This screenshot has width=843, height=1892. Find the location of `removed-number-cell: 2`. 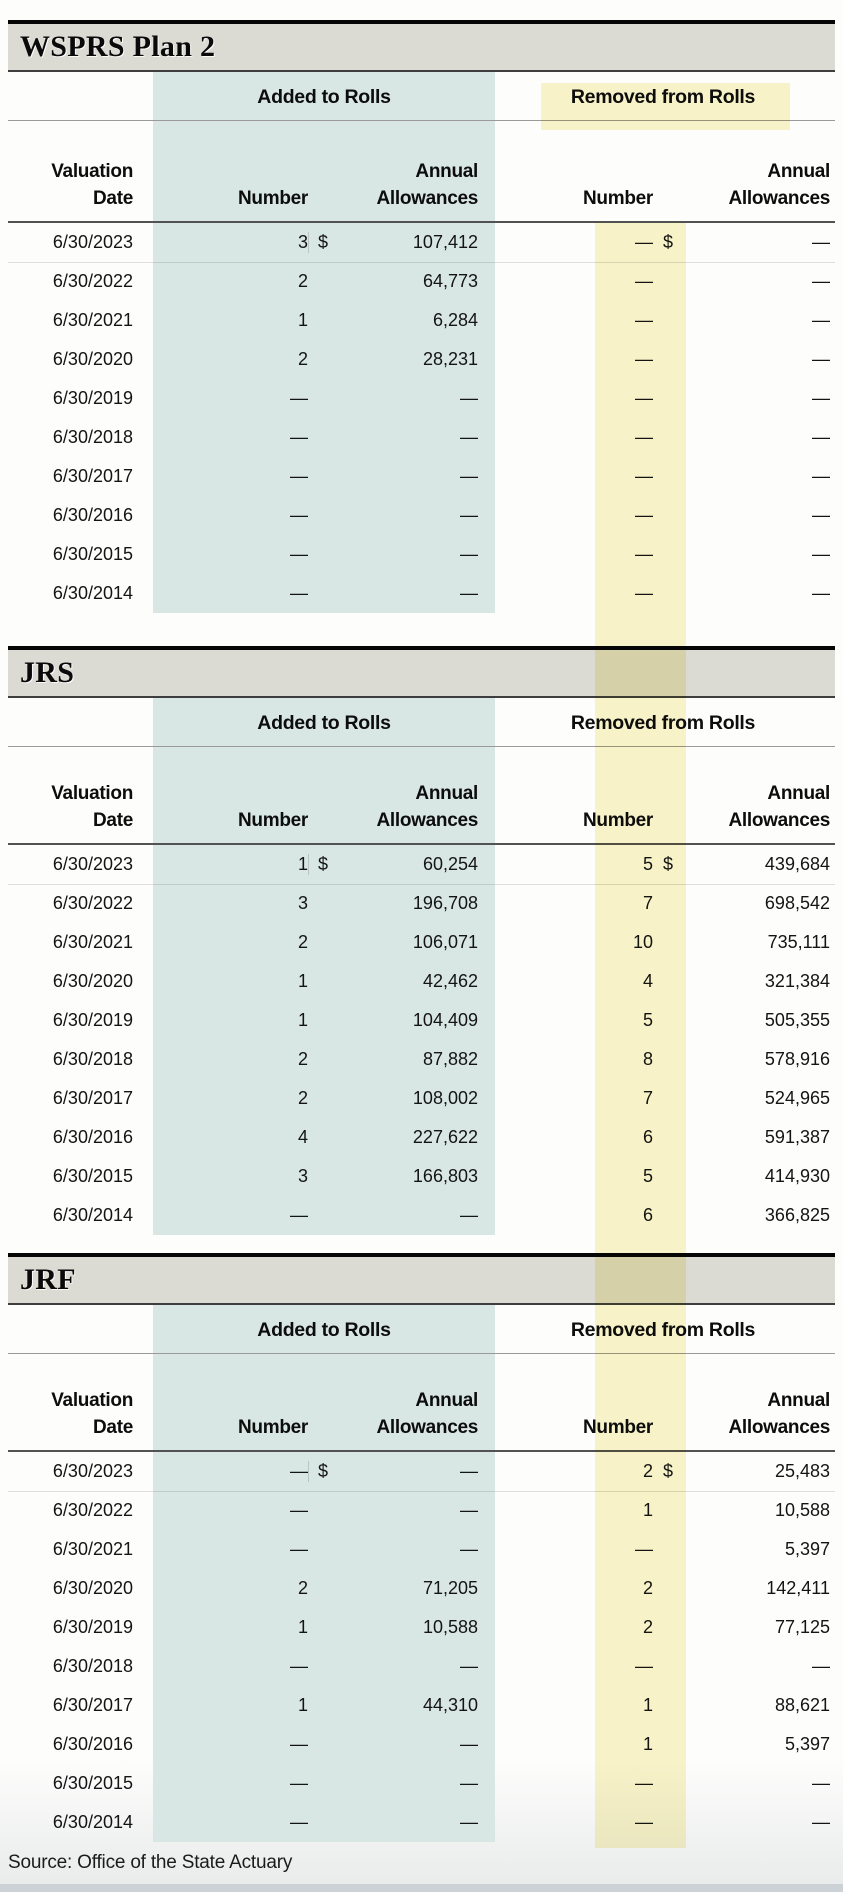

removed-number-cell: 2 is located at coordinates (647, 1471).